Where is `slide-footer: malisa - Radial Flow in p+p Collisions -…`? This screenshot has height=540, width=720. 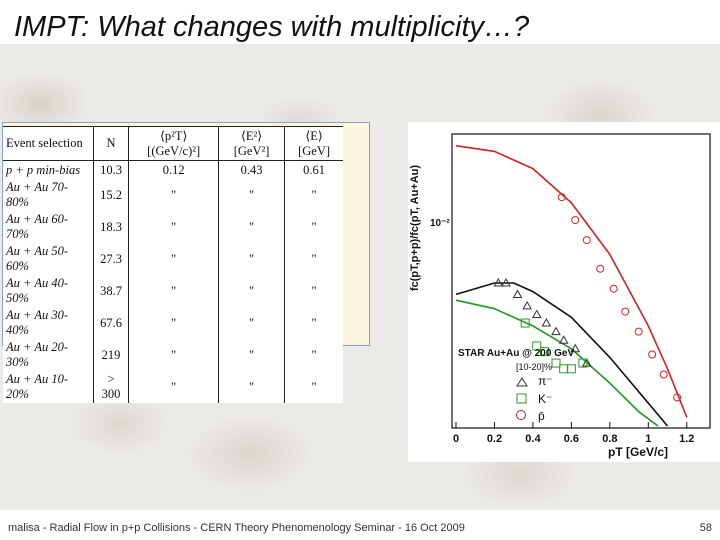
slide-footer: malisa - Radial Flow in p+p Collisions -… is located at coordinates (236, 528).